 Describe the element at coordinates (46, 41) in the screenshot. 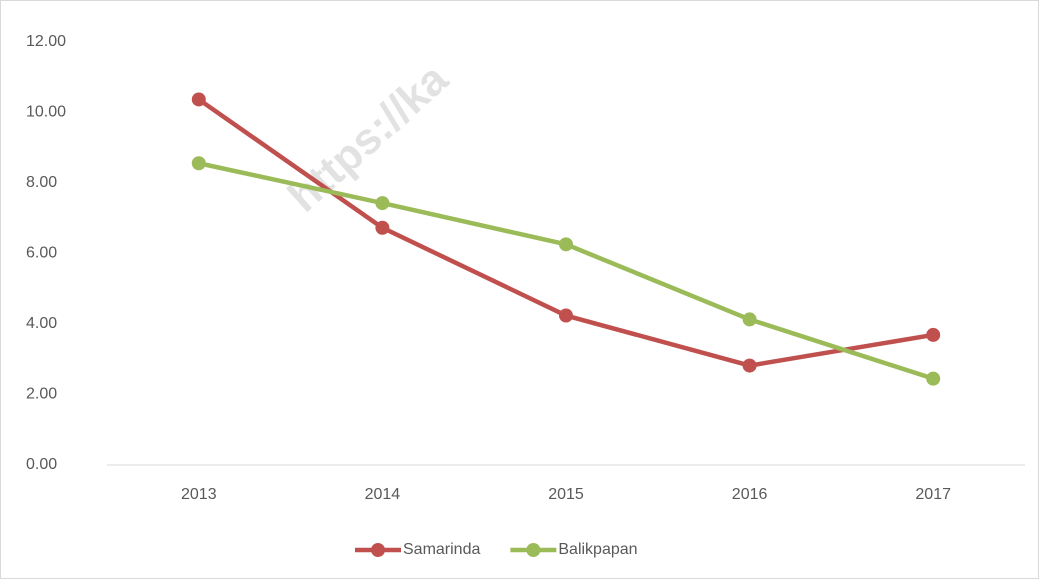

I see `y-tick-label: 12.00` at that location.